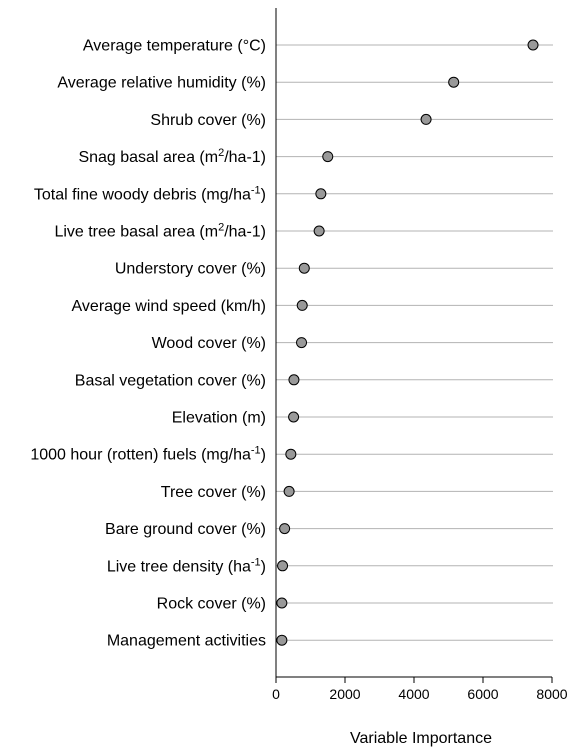 This screenshot has height=748, width=570. I want to click on category-label: Bare ground cover (%), so click(185, 529).